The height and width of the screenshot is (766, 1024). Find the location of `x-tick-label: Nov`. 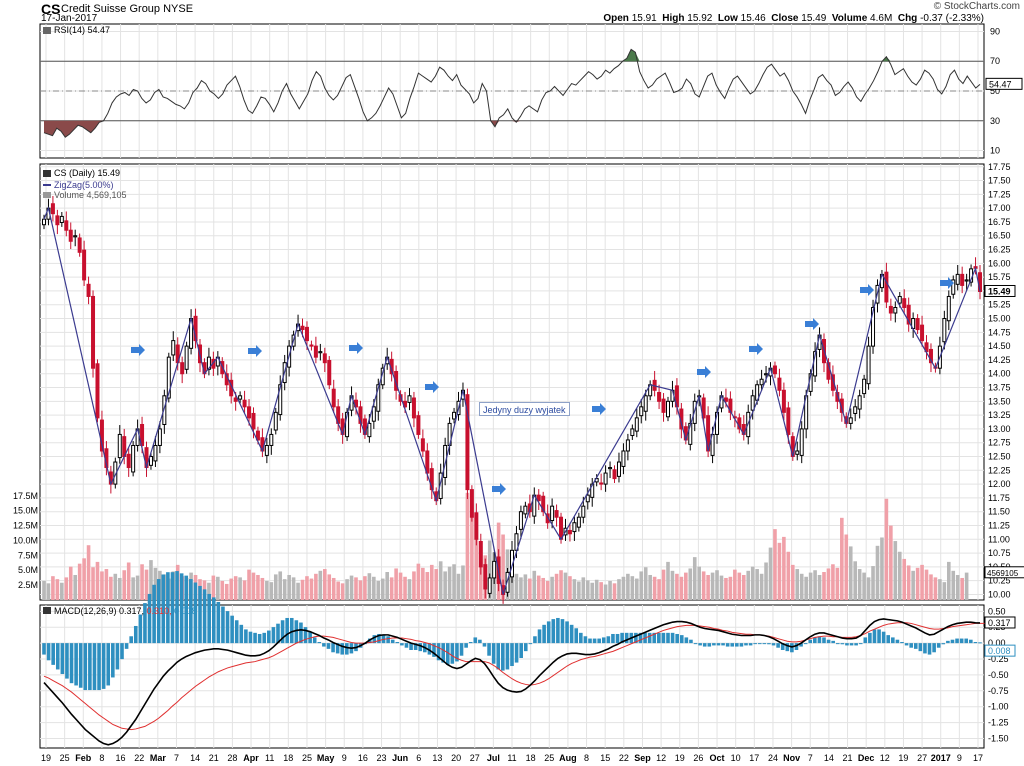

x-tick-label: Nov is located at coordinates (791, 758).